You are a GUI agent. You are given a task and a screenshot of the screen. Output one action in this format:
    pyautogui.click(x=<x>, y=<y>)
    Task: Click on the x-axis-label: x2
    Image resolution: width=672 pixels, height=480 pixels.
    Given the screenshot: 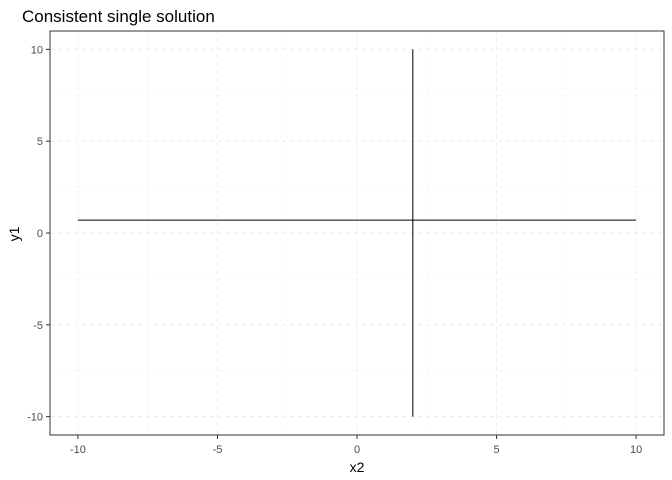 What is the action you would take?
    pyautogui.click(x=357, y=467)
    